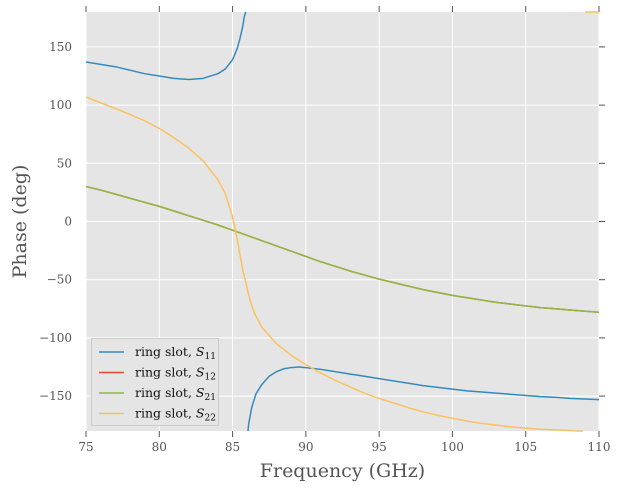  What do you see at coordinates (55, 338) in the screenshot?
I see `y-tick-label: −100` at bounding box center [55, 338].